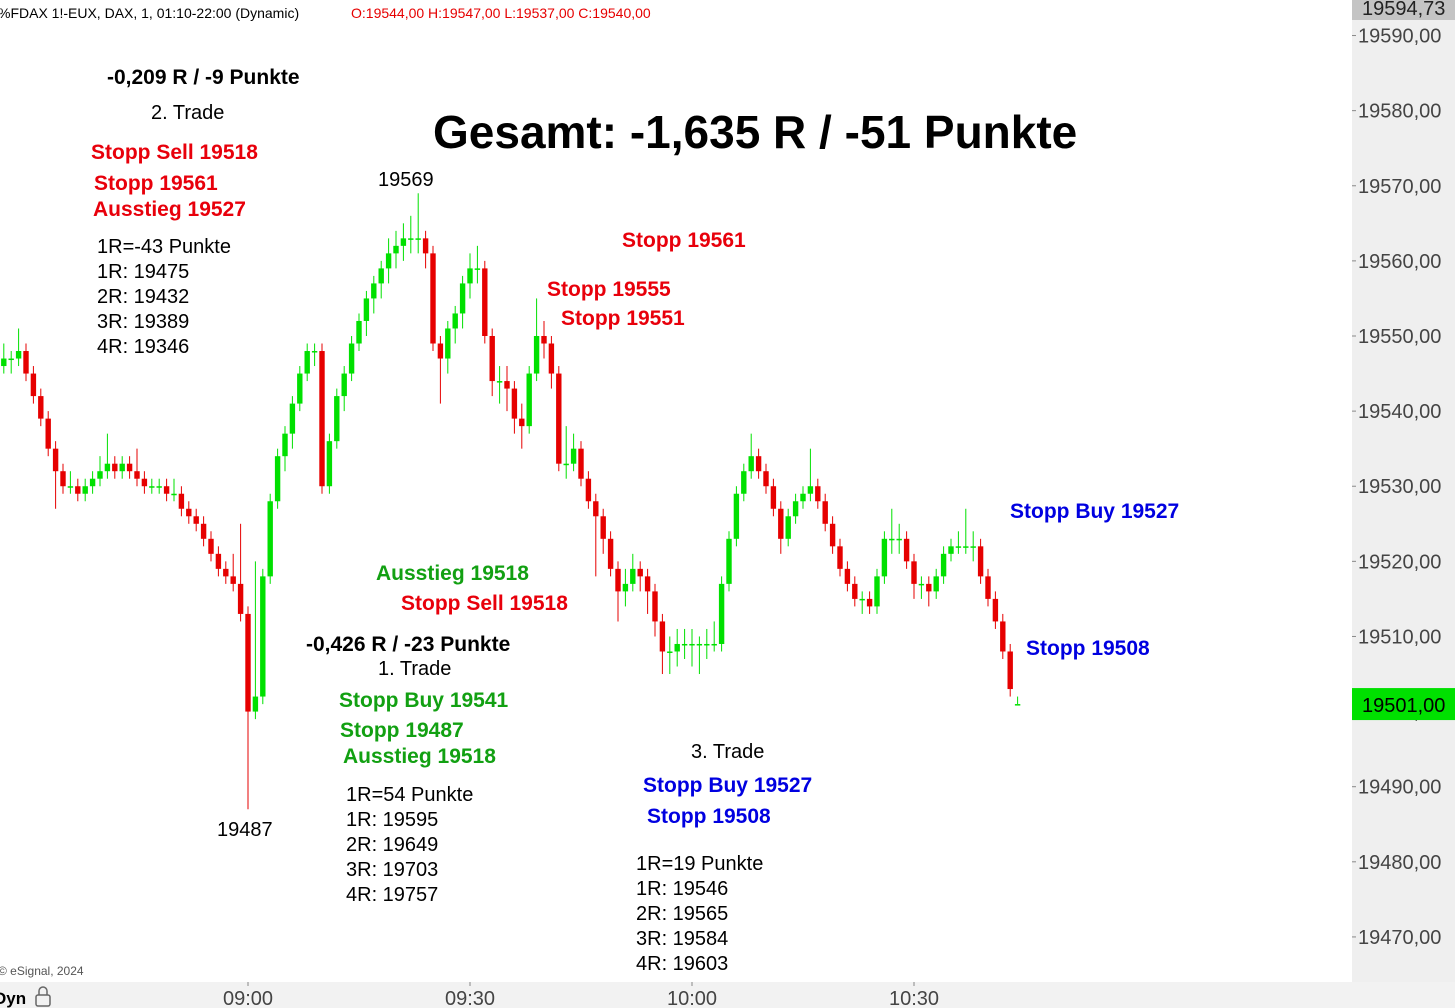 The height and width of the screenshot is (1008, 1455). Describe the element at coordinates (42, 971) in the screenshot. I see `copyright: © eSignal, 2024` at that location.